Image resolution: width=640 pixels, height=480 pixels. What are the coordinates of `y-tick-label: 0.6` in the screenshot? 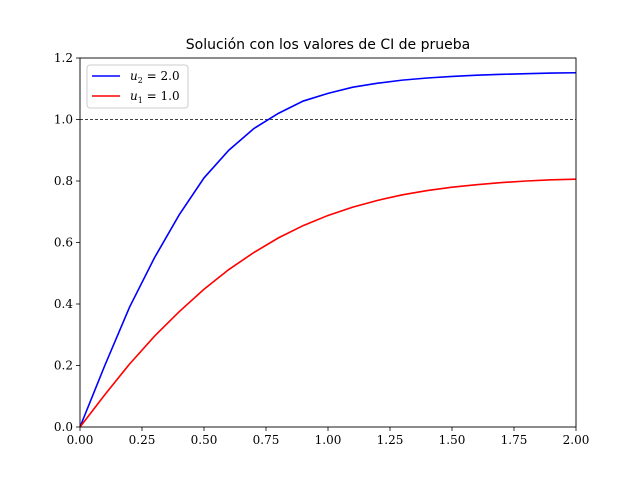 It's located at (63, 243).